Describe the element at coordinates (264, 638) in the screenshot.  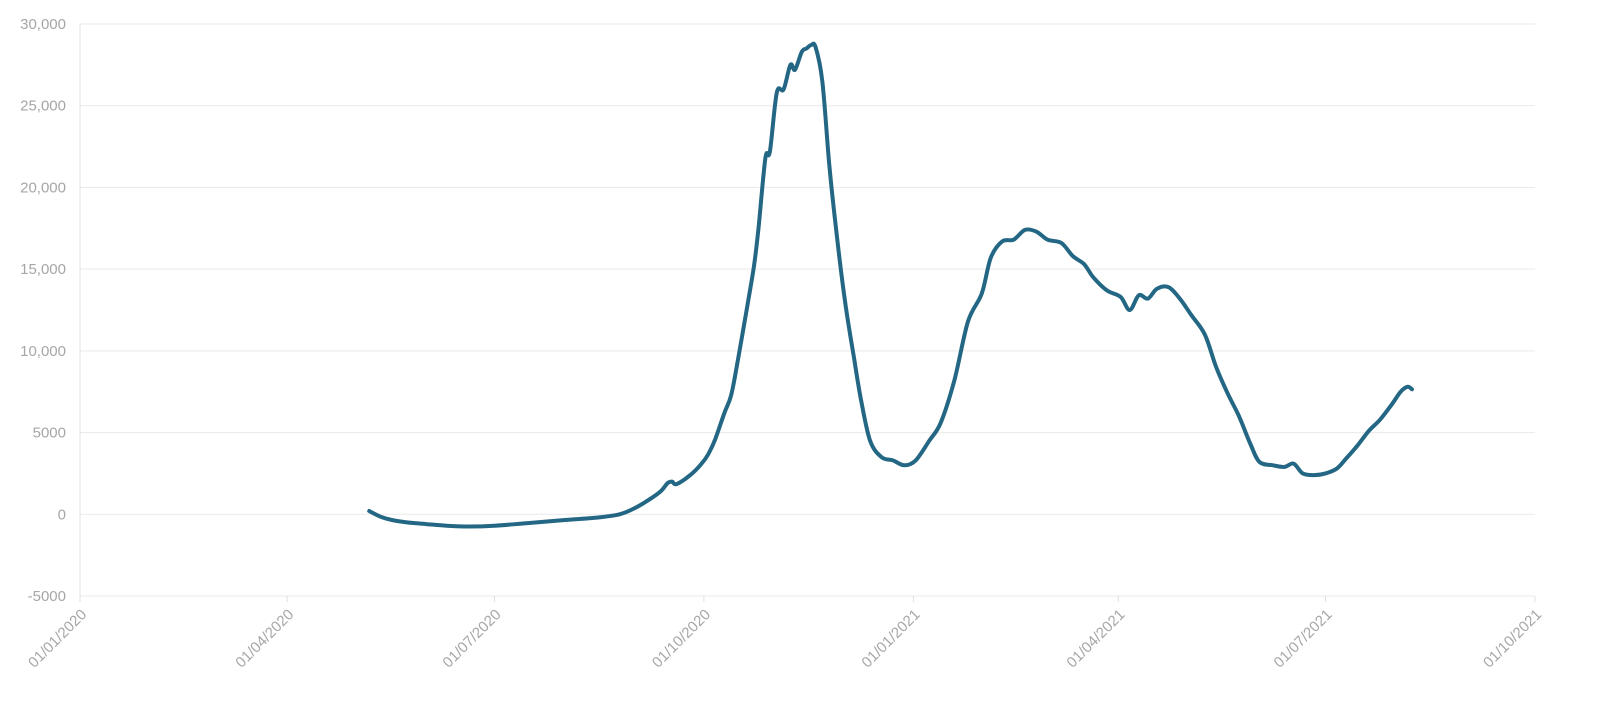
I see `x-tick-label: 01/04/2020` at that location.